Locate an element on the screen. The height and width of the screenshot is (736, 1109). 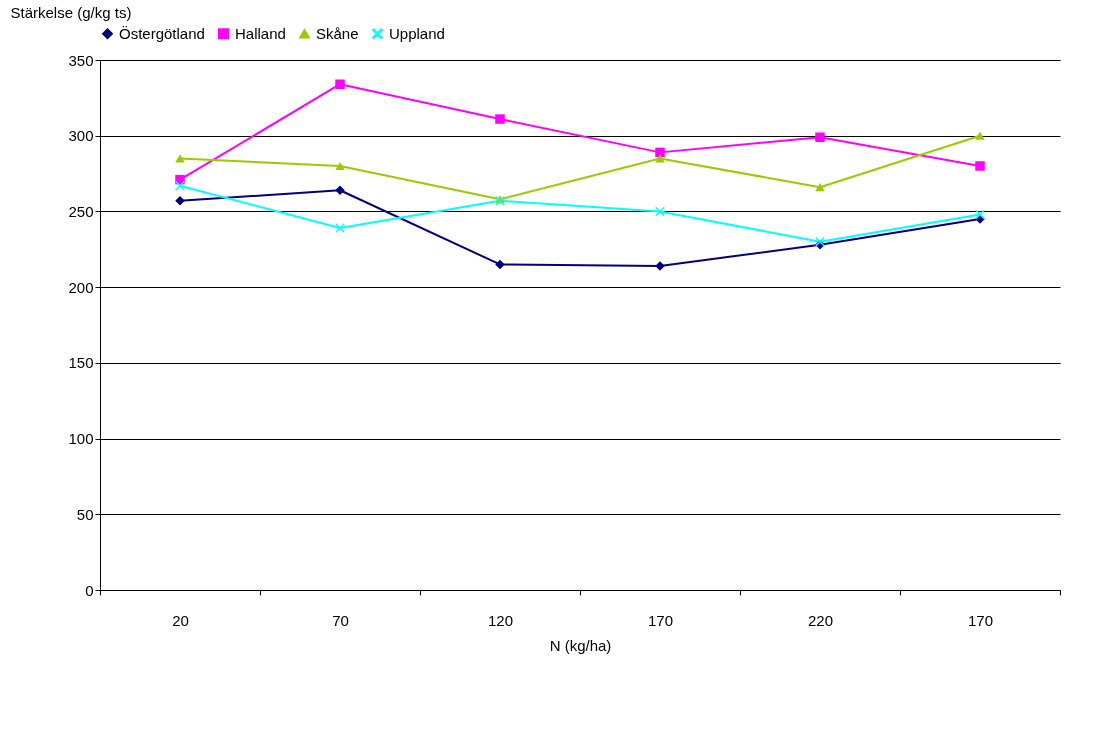
y-tick-label: 350 is located at coordinates (81, 60).